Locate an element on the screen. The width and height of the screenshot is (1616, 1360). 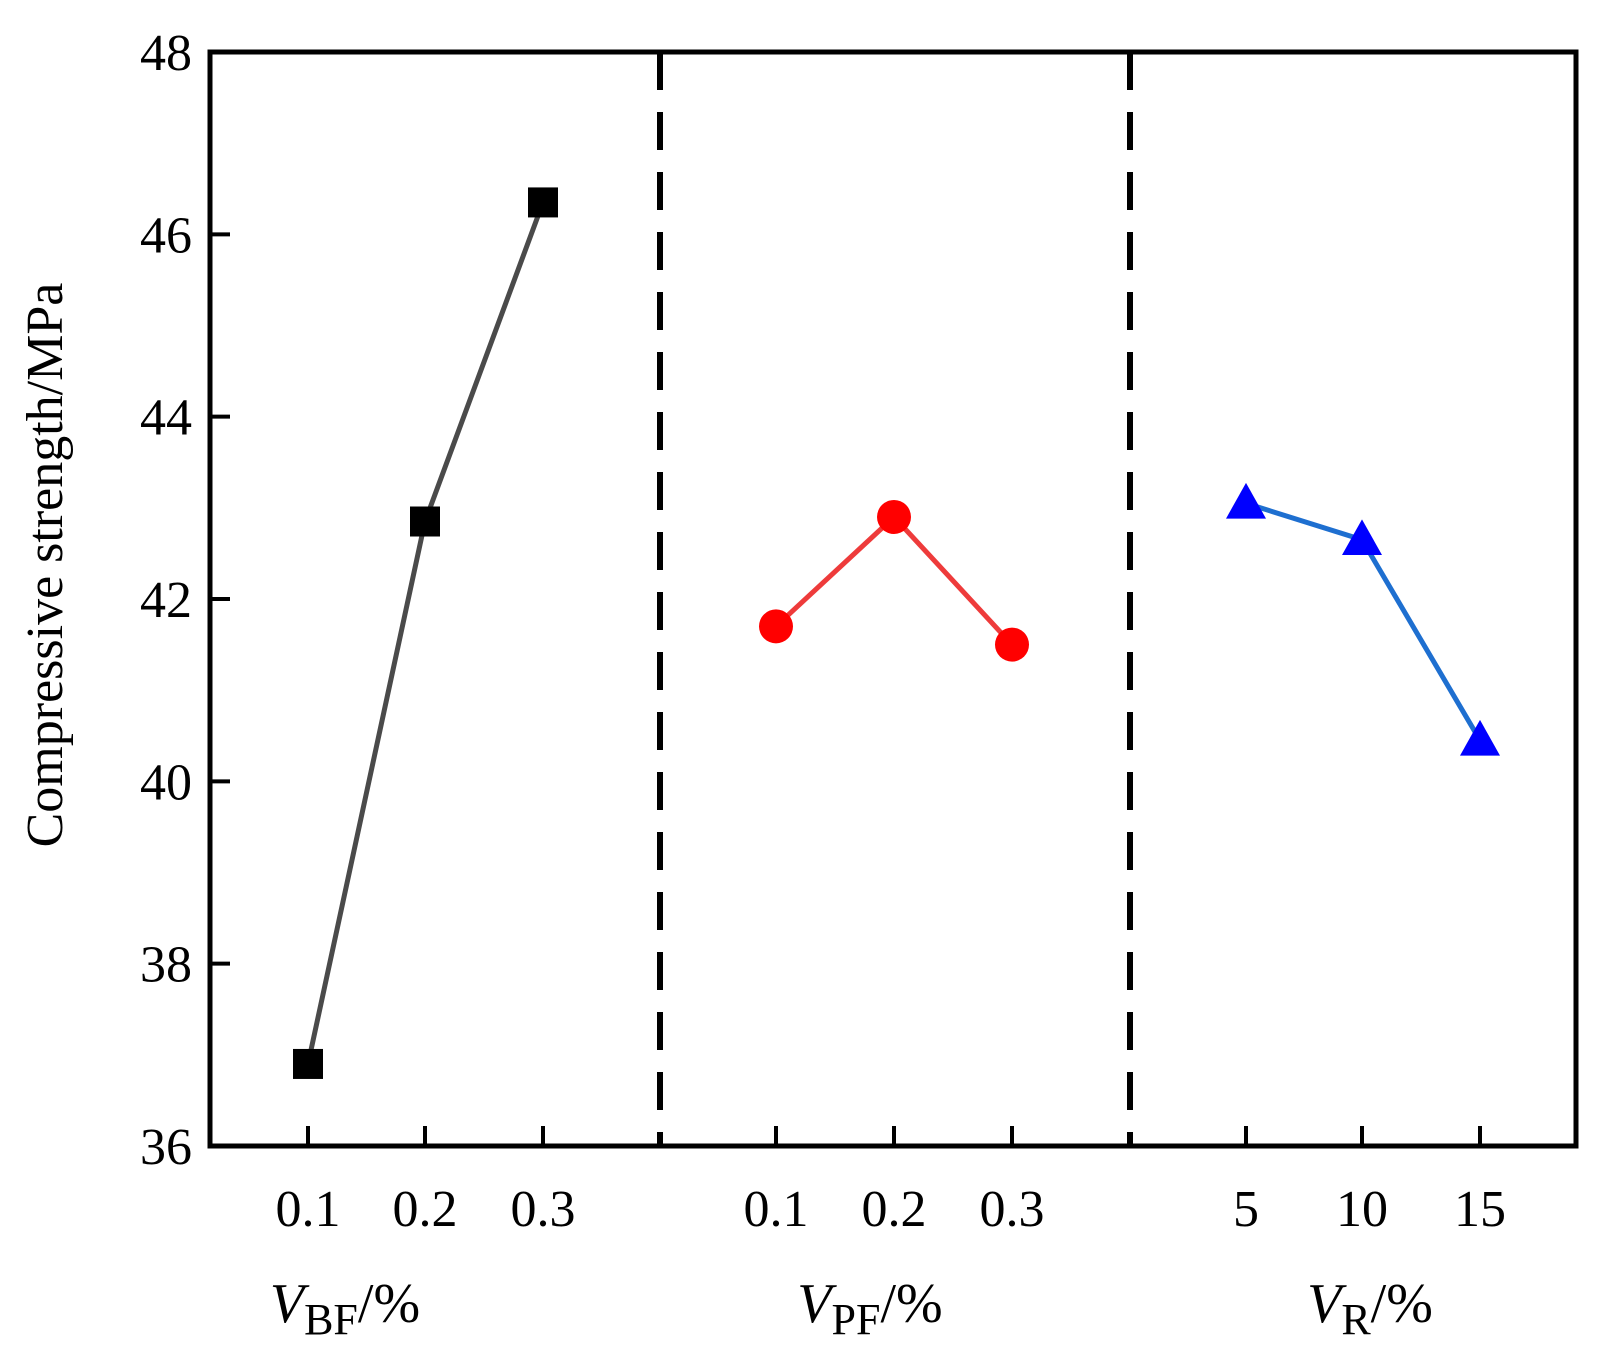
series-line-PF is located at coordinates (894, 580).